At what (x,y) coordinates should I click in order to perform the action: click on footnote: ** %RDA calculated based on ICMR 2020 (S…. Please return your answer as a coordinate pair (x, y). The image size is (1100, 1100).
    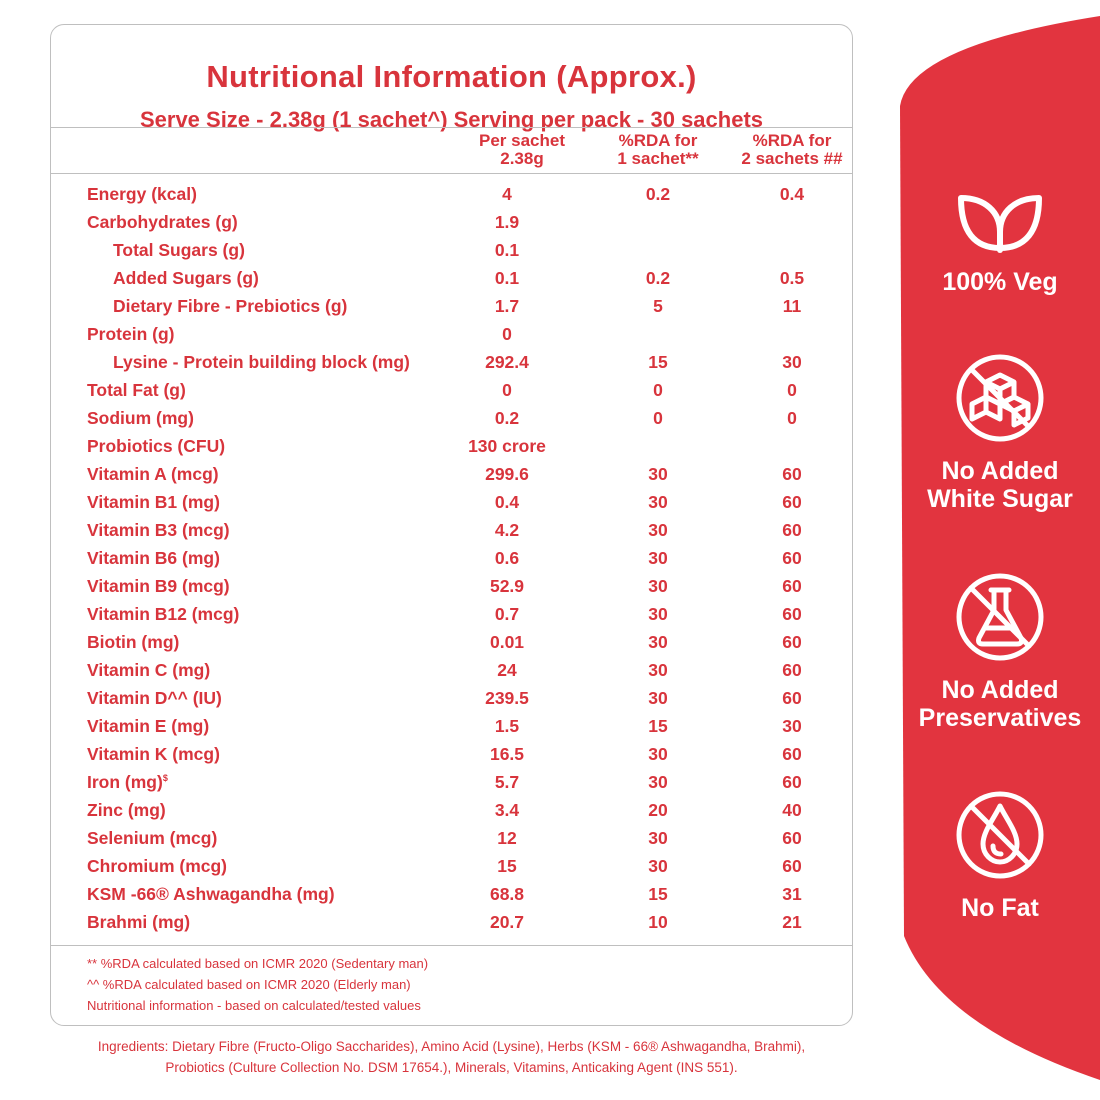
    Looking at the image, I should click on (258, 963).